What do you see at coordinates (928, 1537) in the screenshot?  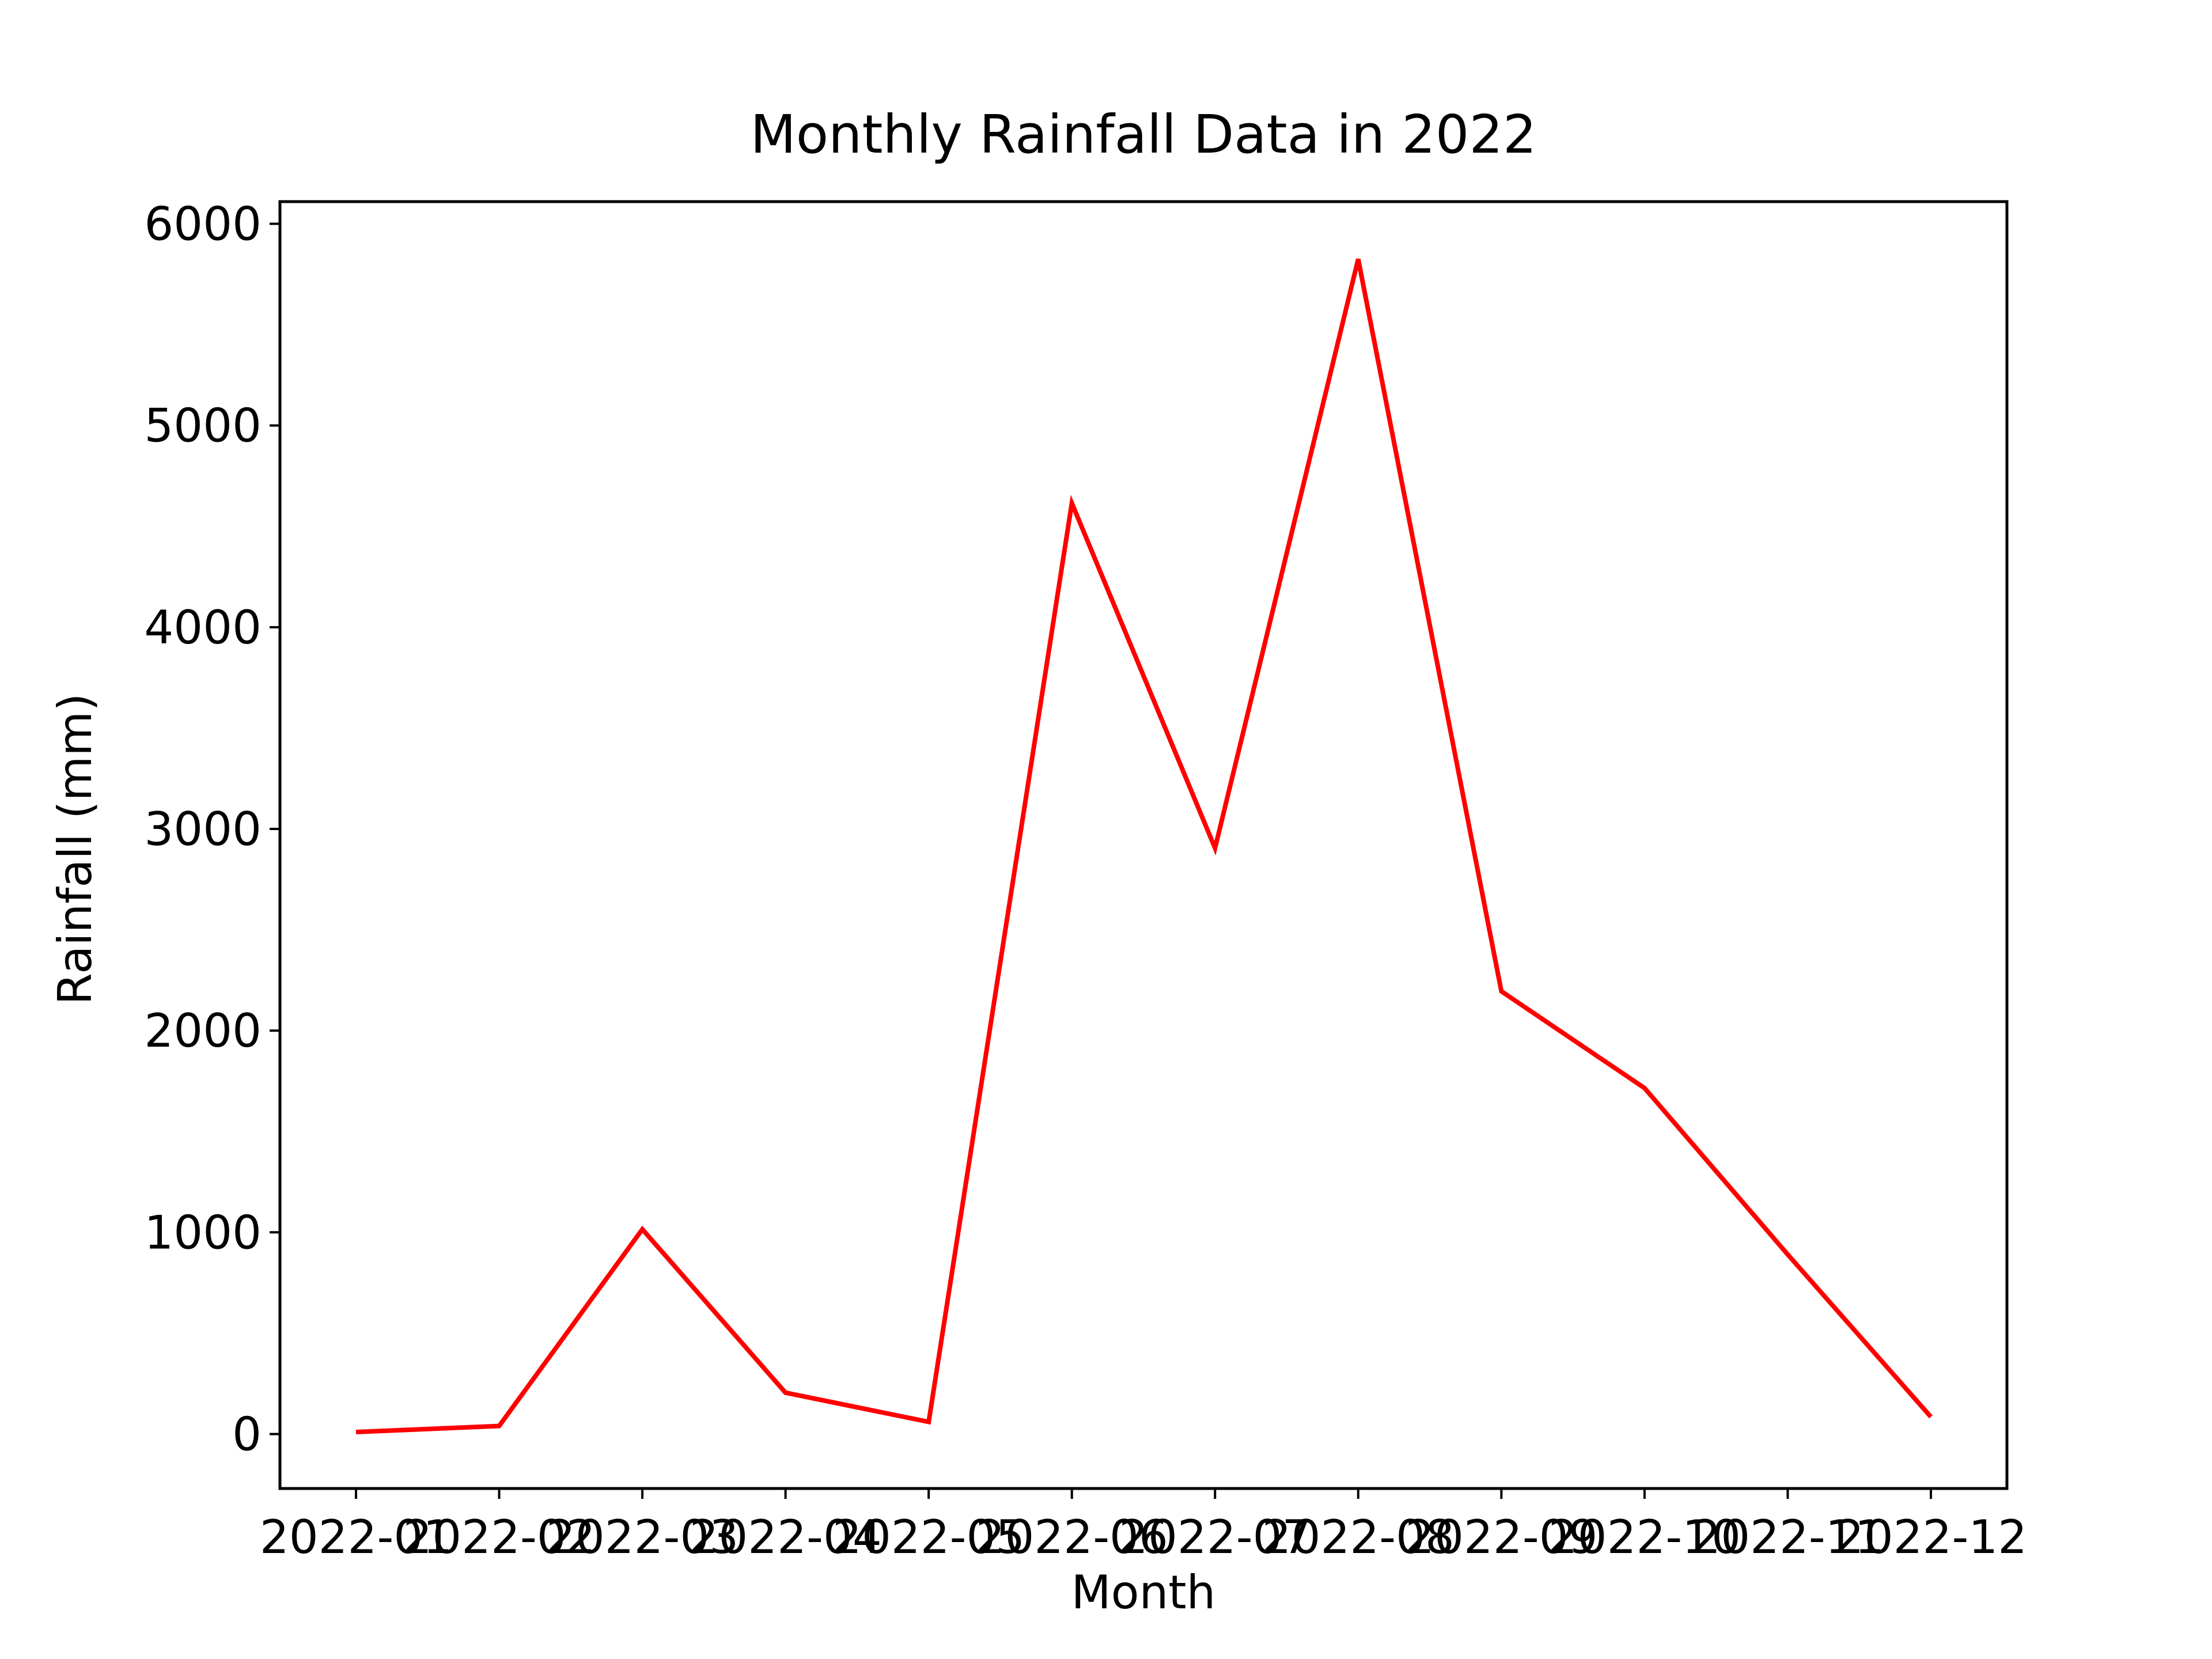 I see `x-tick-label: 2022-05` at bounding box center [928, 1537].